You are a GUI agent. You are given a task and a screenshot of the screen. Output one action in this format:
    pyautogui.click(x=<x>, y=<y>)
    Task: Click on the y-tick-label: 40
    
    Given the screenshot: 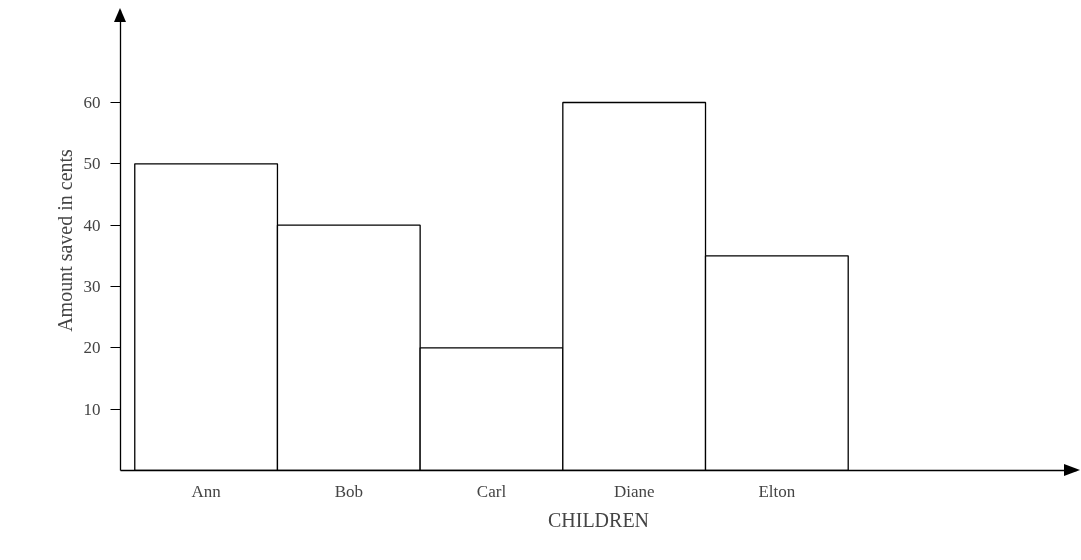 What is the action you would take?
    pyautogui.click(x=92, y=225)
    